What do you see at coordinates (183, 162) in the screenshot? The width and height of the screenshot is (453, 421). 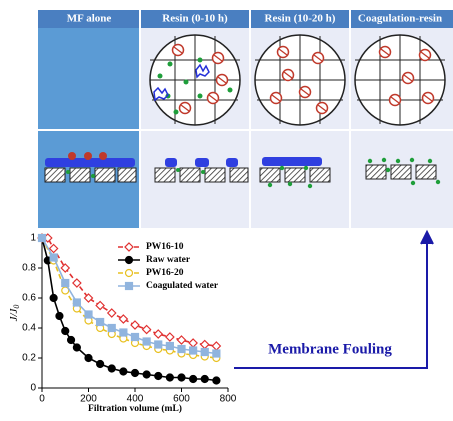 I see `foulant-cake` at bounding box center [183, 162].